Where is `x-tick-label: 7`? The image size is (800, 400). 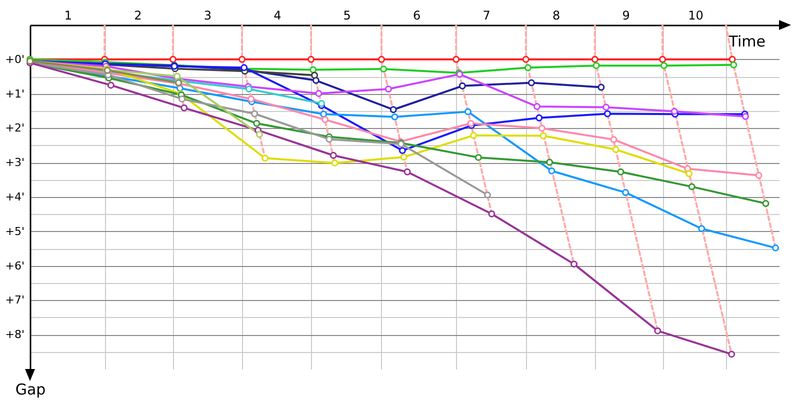
x-tick-label: 7 is located at coordinates (486, 15).